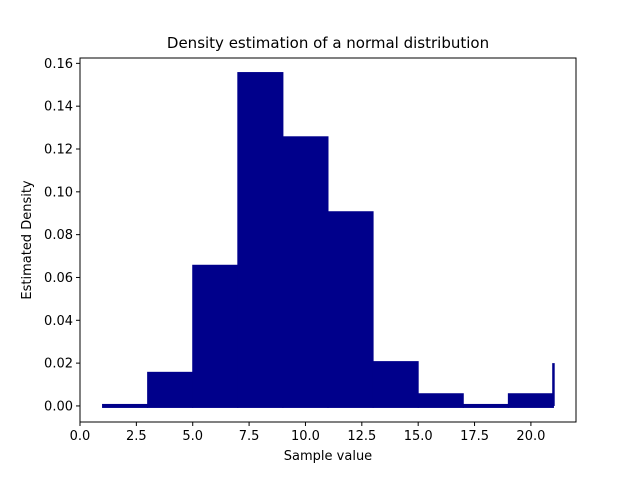  I want to click on y-tick-label: 0.04, so click(58, 321).